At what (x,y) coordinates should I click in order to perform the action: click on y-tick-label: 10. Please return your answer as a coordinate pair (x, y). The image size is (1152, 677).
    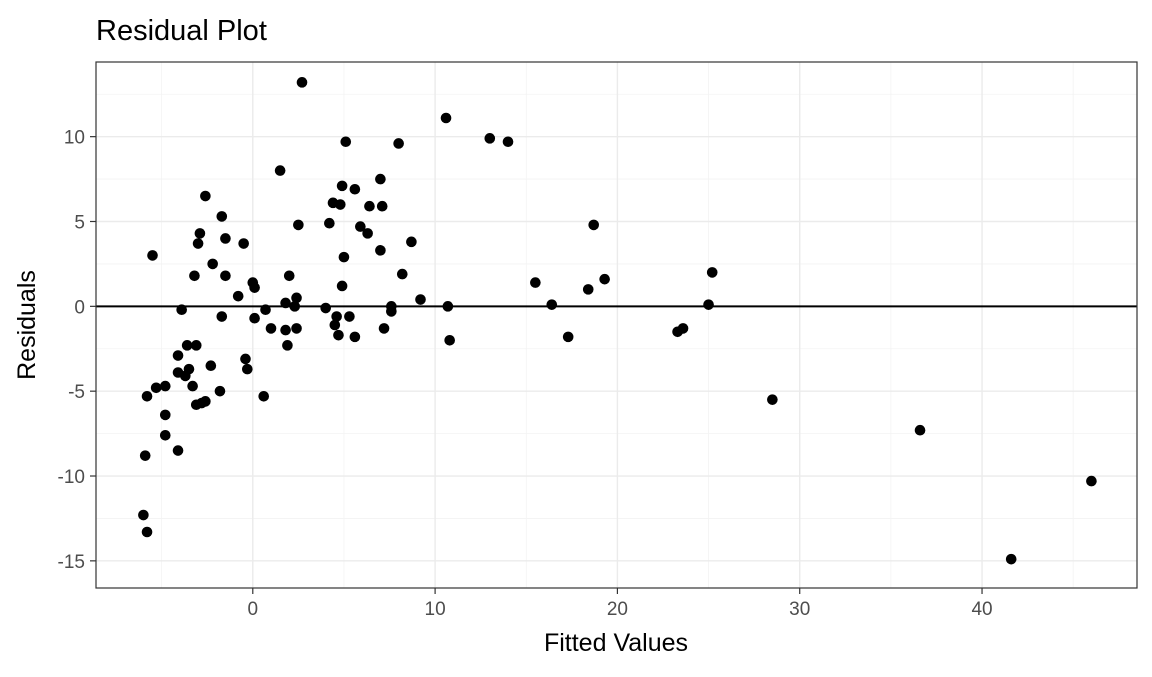
    Looking at the image, I should click on (74, 138).